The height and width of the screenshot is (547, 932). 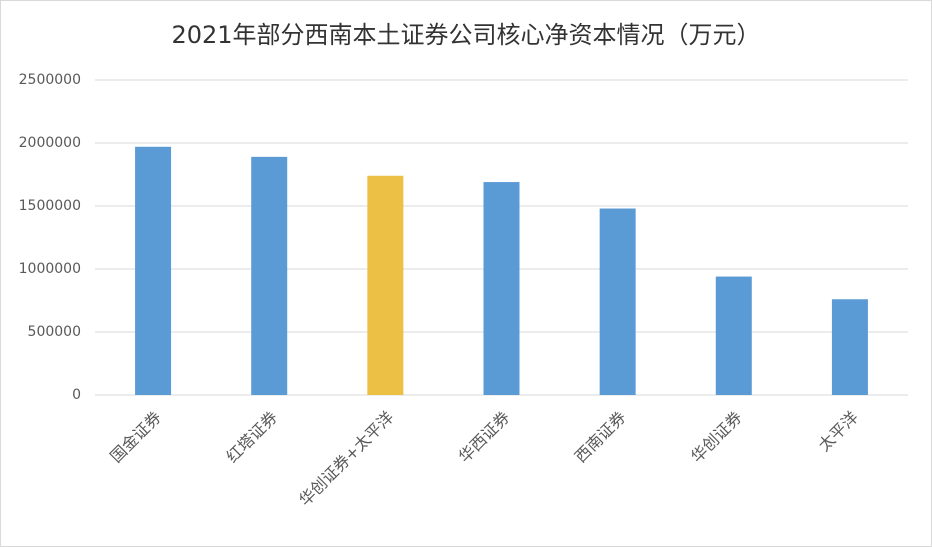 What do you see at coordinates (50, 269) in the screenshot?
I see `y-tick-label: 1000000` at bounding box center [50, 269].